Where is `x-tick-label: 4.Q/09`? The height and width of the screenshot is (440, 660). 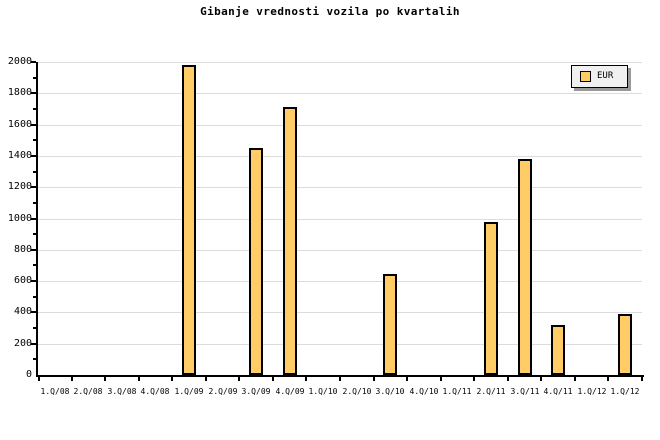
x-tick-label: 4.Q/09 is located at coordinates (290, 391).